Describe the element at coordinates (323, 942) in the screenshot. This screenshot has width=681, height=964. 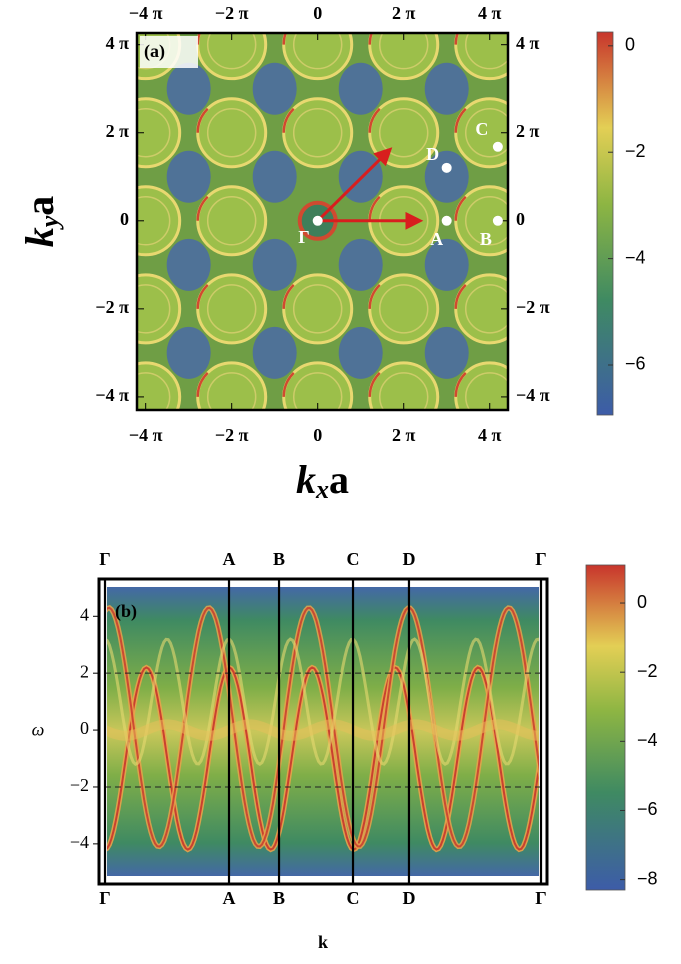
I see `x-axis-label: k` at that location.